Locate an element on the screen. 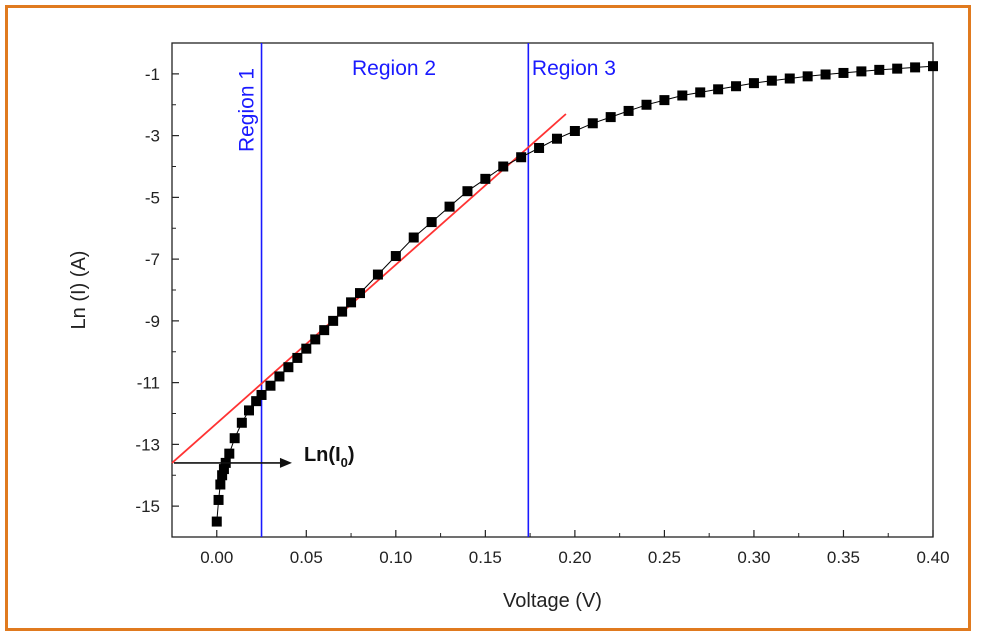  x-tick-label: 0.40 is located at coordinates (932, 557).